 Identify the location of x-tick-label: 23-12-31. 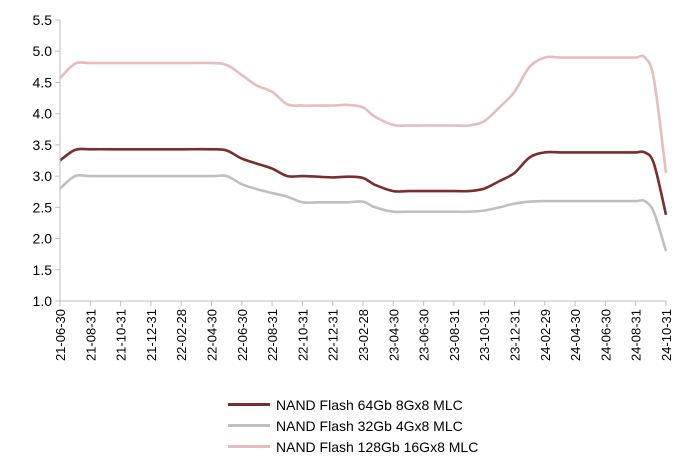
(515, 335).